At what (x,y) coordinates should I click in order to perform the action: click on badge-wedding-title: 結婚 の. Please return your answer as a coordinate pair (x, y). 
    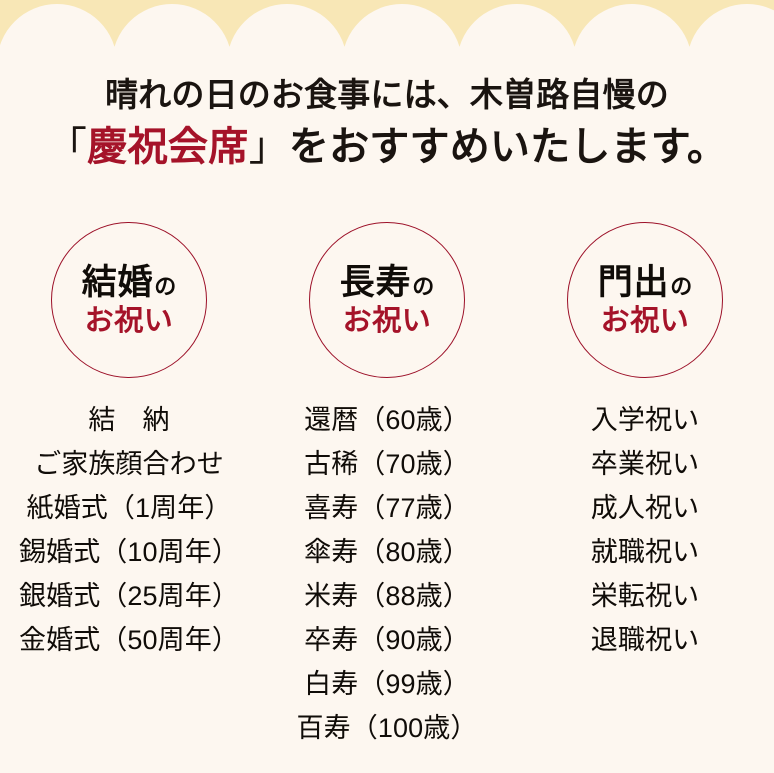
    Looking at the image, I should click on (129, 282).